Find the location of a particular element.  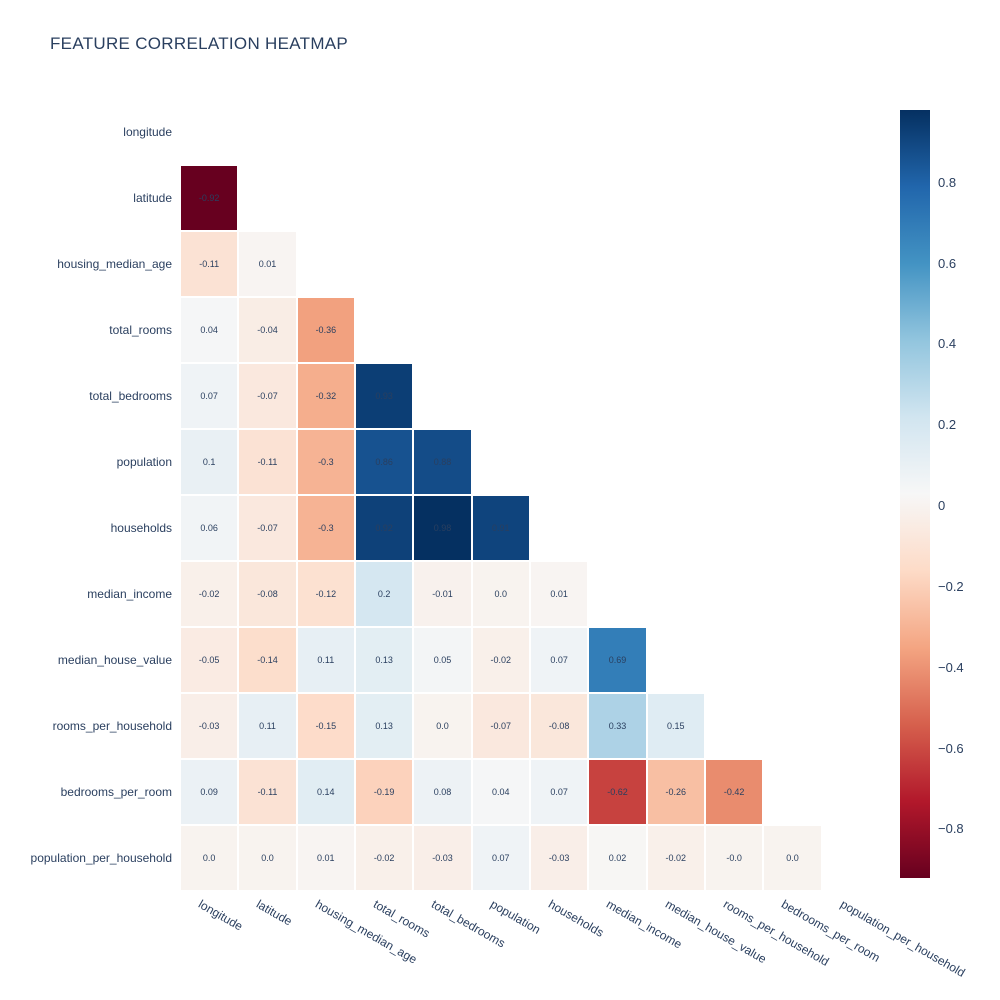

heatmap-cell: -0.42 is located at coordinates (734, 792).